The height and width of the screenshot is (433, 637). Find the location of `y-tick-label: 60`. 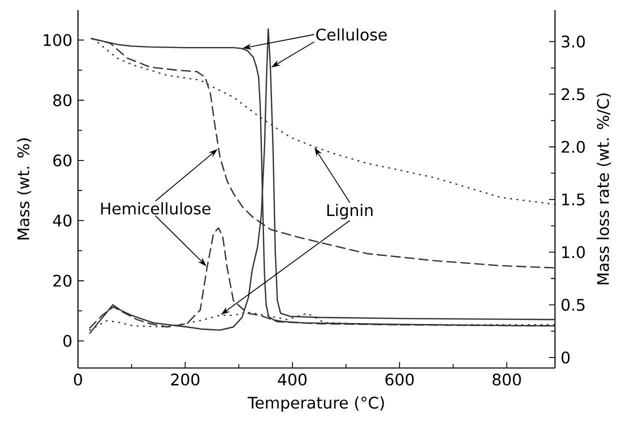

y-tick-label: 60 is located at coordinates (62, 160).